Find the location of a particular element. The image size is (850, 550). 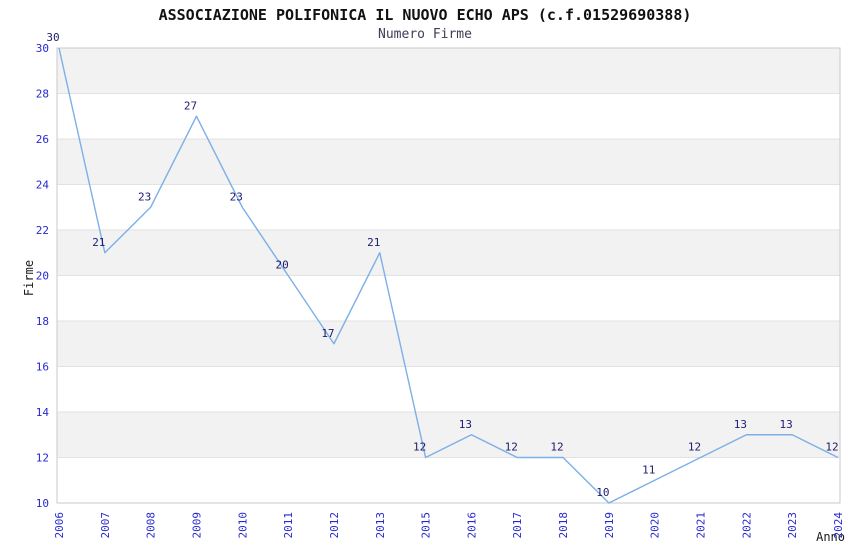

y-tick-label: 30 is located at coordinates (42, 48).